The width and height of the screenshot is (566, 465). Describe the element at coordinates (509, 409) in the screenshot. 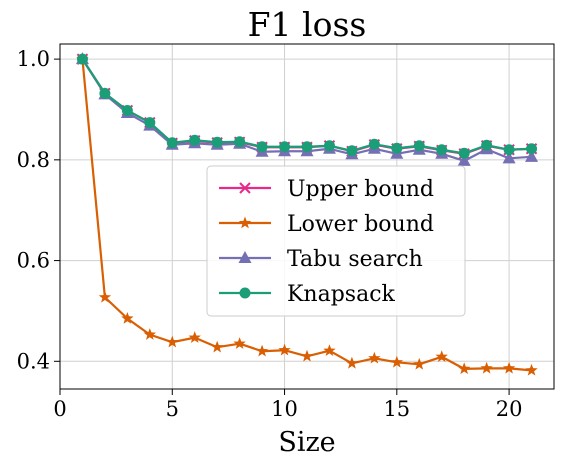

I see `x-tick-label: 20` at that location.